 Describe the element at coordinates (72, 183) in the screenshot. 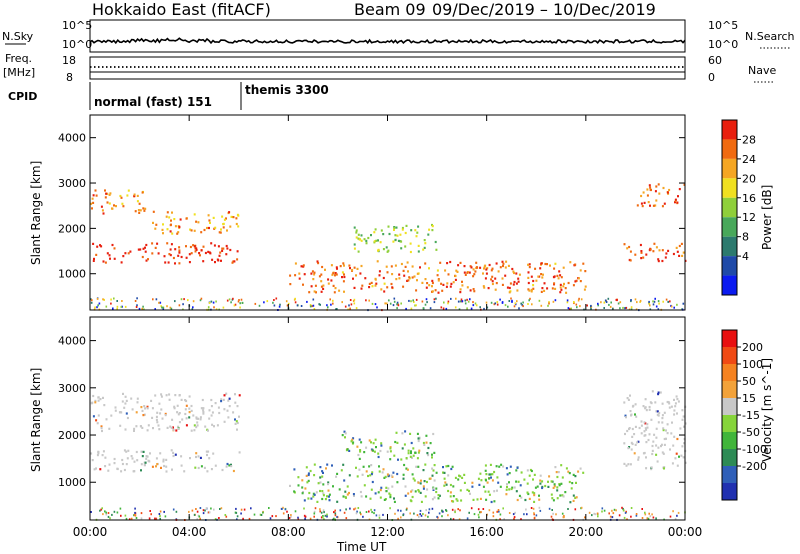

I see `y-tick-label: 3000` at that location.